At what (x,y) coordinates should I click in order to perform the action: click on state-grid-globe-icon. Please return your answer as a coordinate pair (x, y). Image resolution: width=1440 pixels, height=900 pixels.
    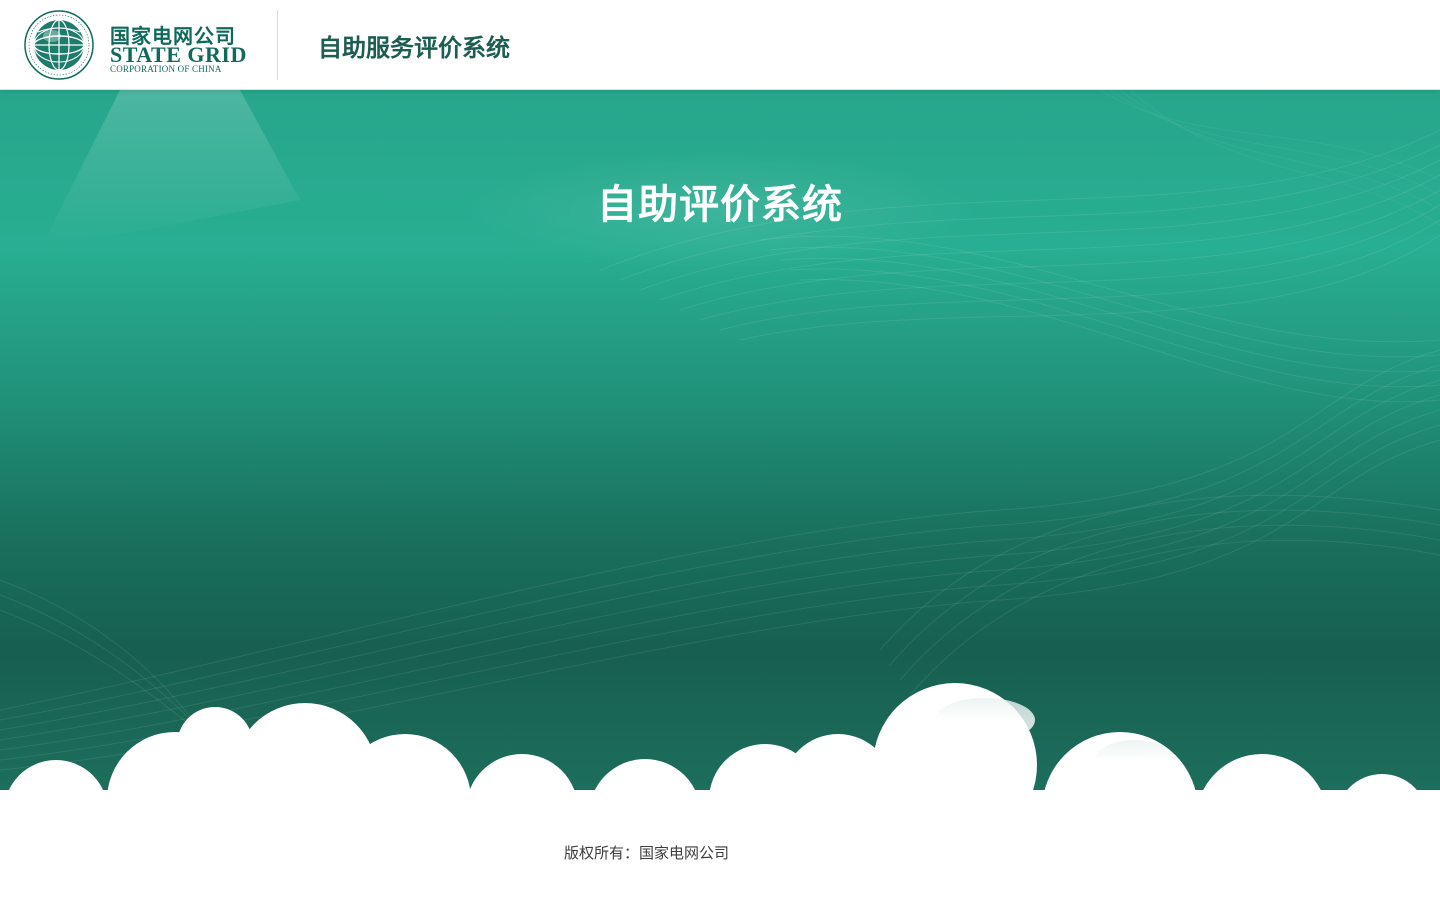
    Looking at the image, I should click on (59, 45).